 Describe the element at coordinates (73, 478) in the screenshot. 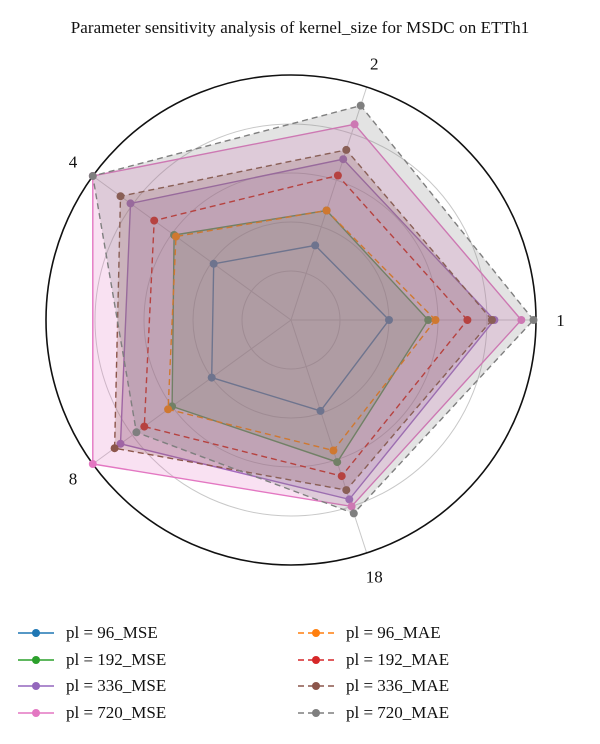

I see `axis-label-8: 8` at that location.